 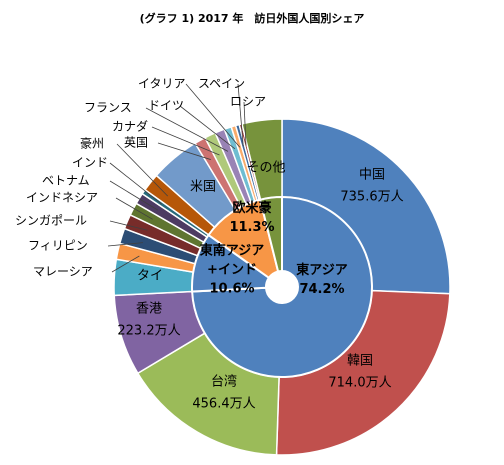 I want to click on outer-label-10-0: インド, so click(x=90, y=163).